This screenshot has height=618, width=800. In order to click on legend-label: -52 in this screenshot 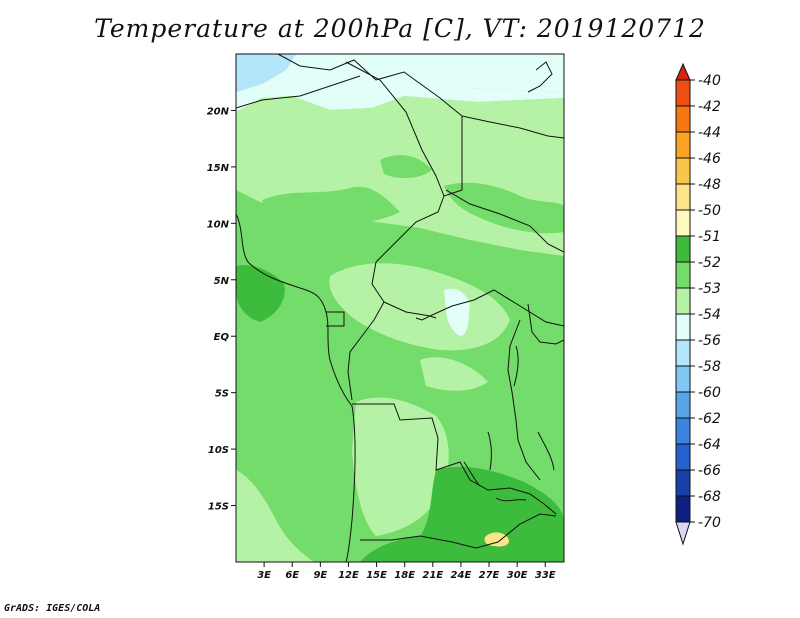, I will do `click(709, 263)`.